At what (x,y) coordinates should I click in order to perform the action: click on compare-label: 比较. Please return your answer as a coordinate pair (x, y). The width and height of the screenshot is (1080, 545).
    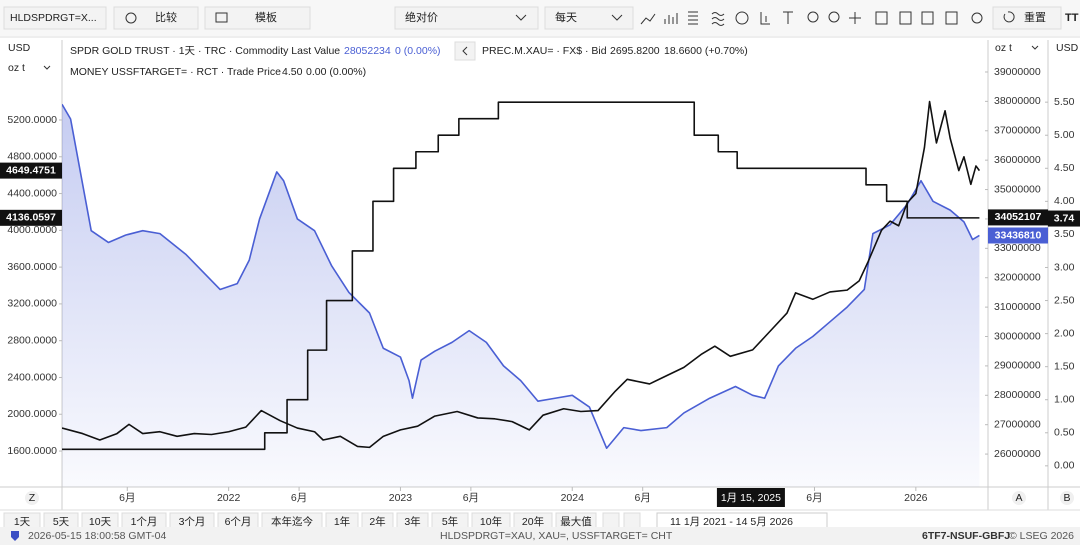
    Looking at the image, I should click on (166, 17).